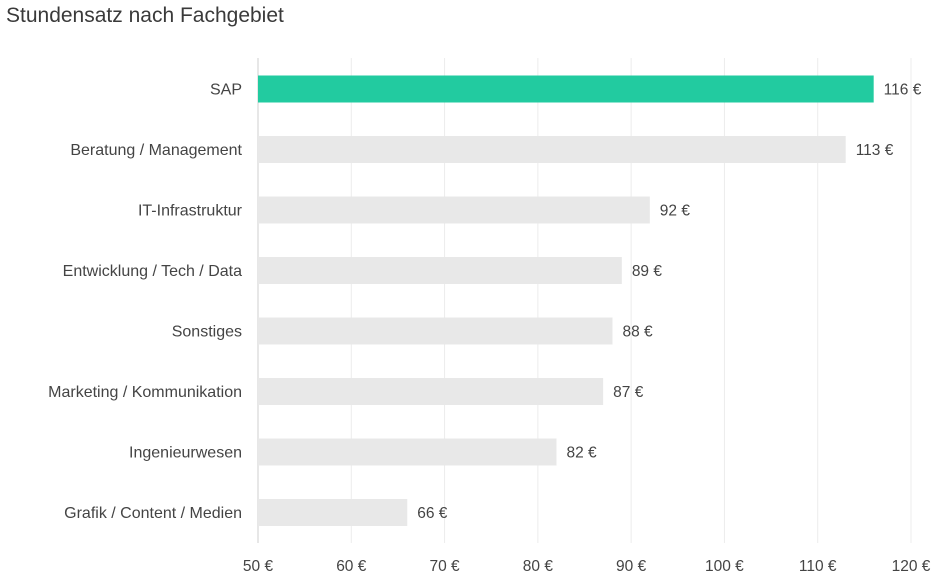 This screenshot has height=585, width=940. I want to click on x-tick-label: 50 €, so click(258, 566).